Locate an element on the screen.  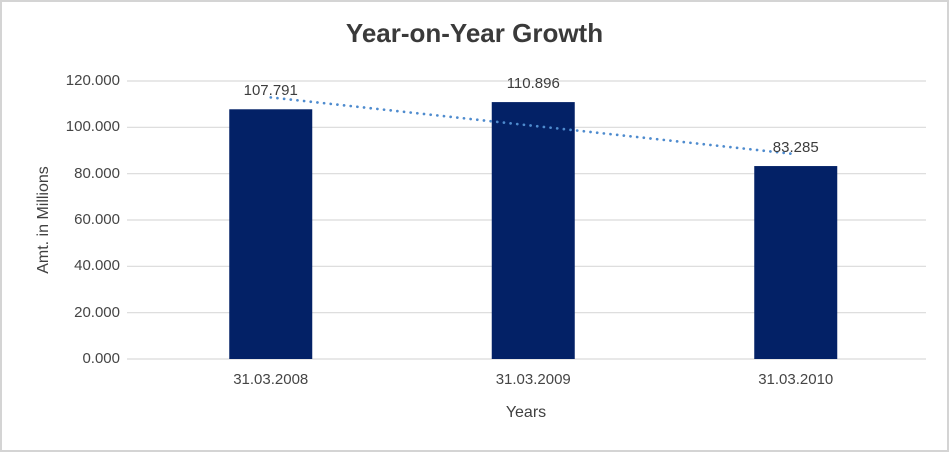
y-tick-label: 100.000 is located at coordinates (92, 127).